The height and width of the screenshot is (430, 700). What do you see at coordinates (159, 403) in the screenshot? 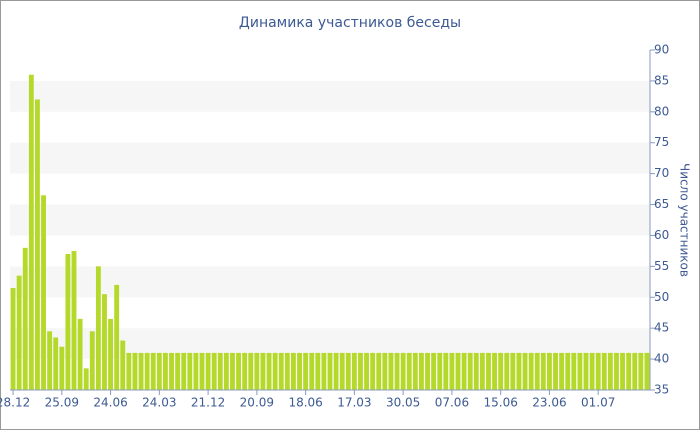
I see `x-tick-label: 24.03` at bounding box center [159, 403].